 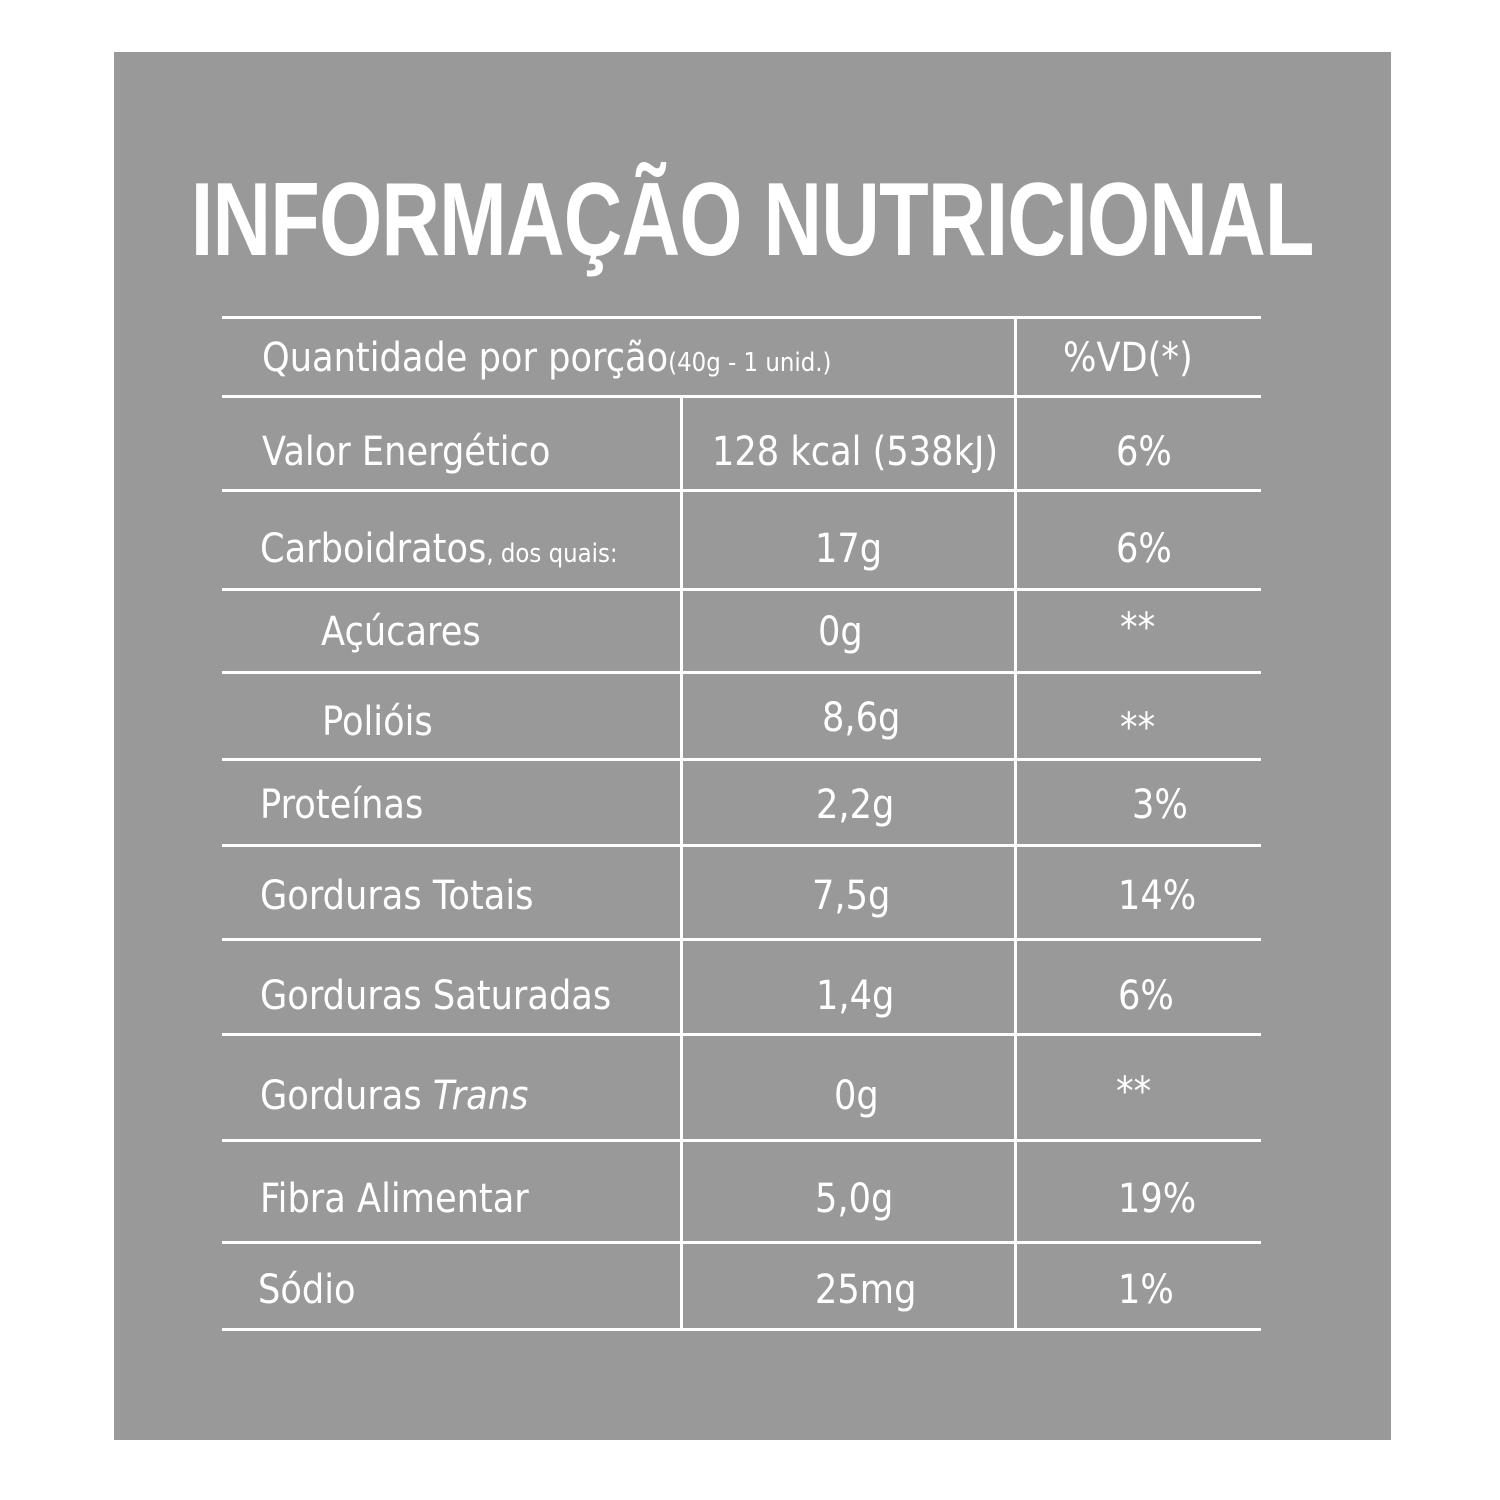 I want to click on nutrient-name-italic: Trans, so click(x=480, y=1096).